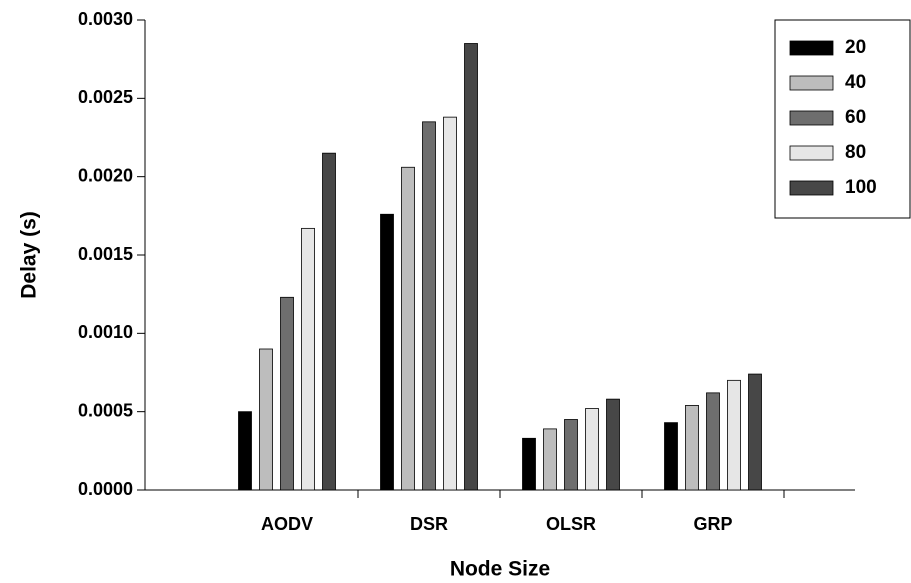  I want to click on legend-label: 100, so click(861, 187).